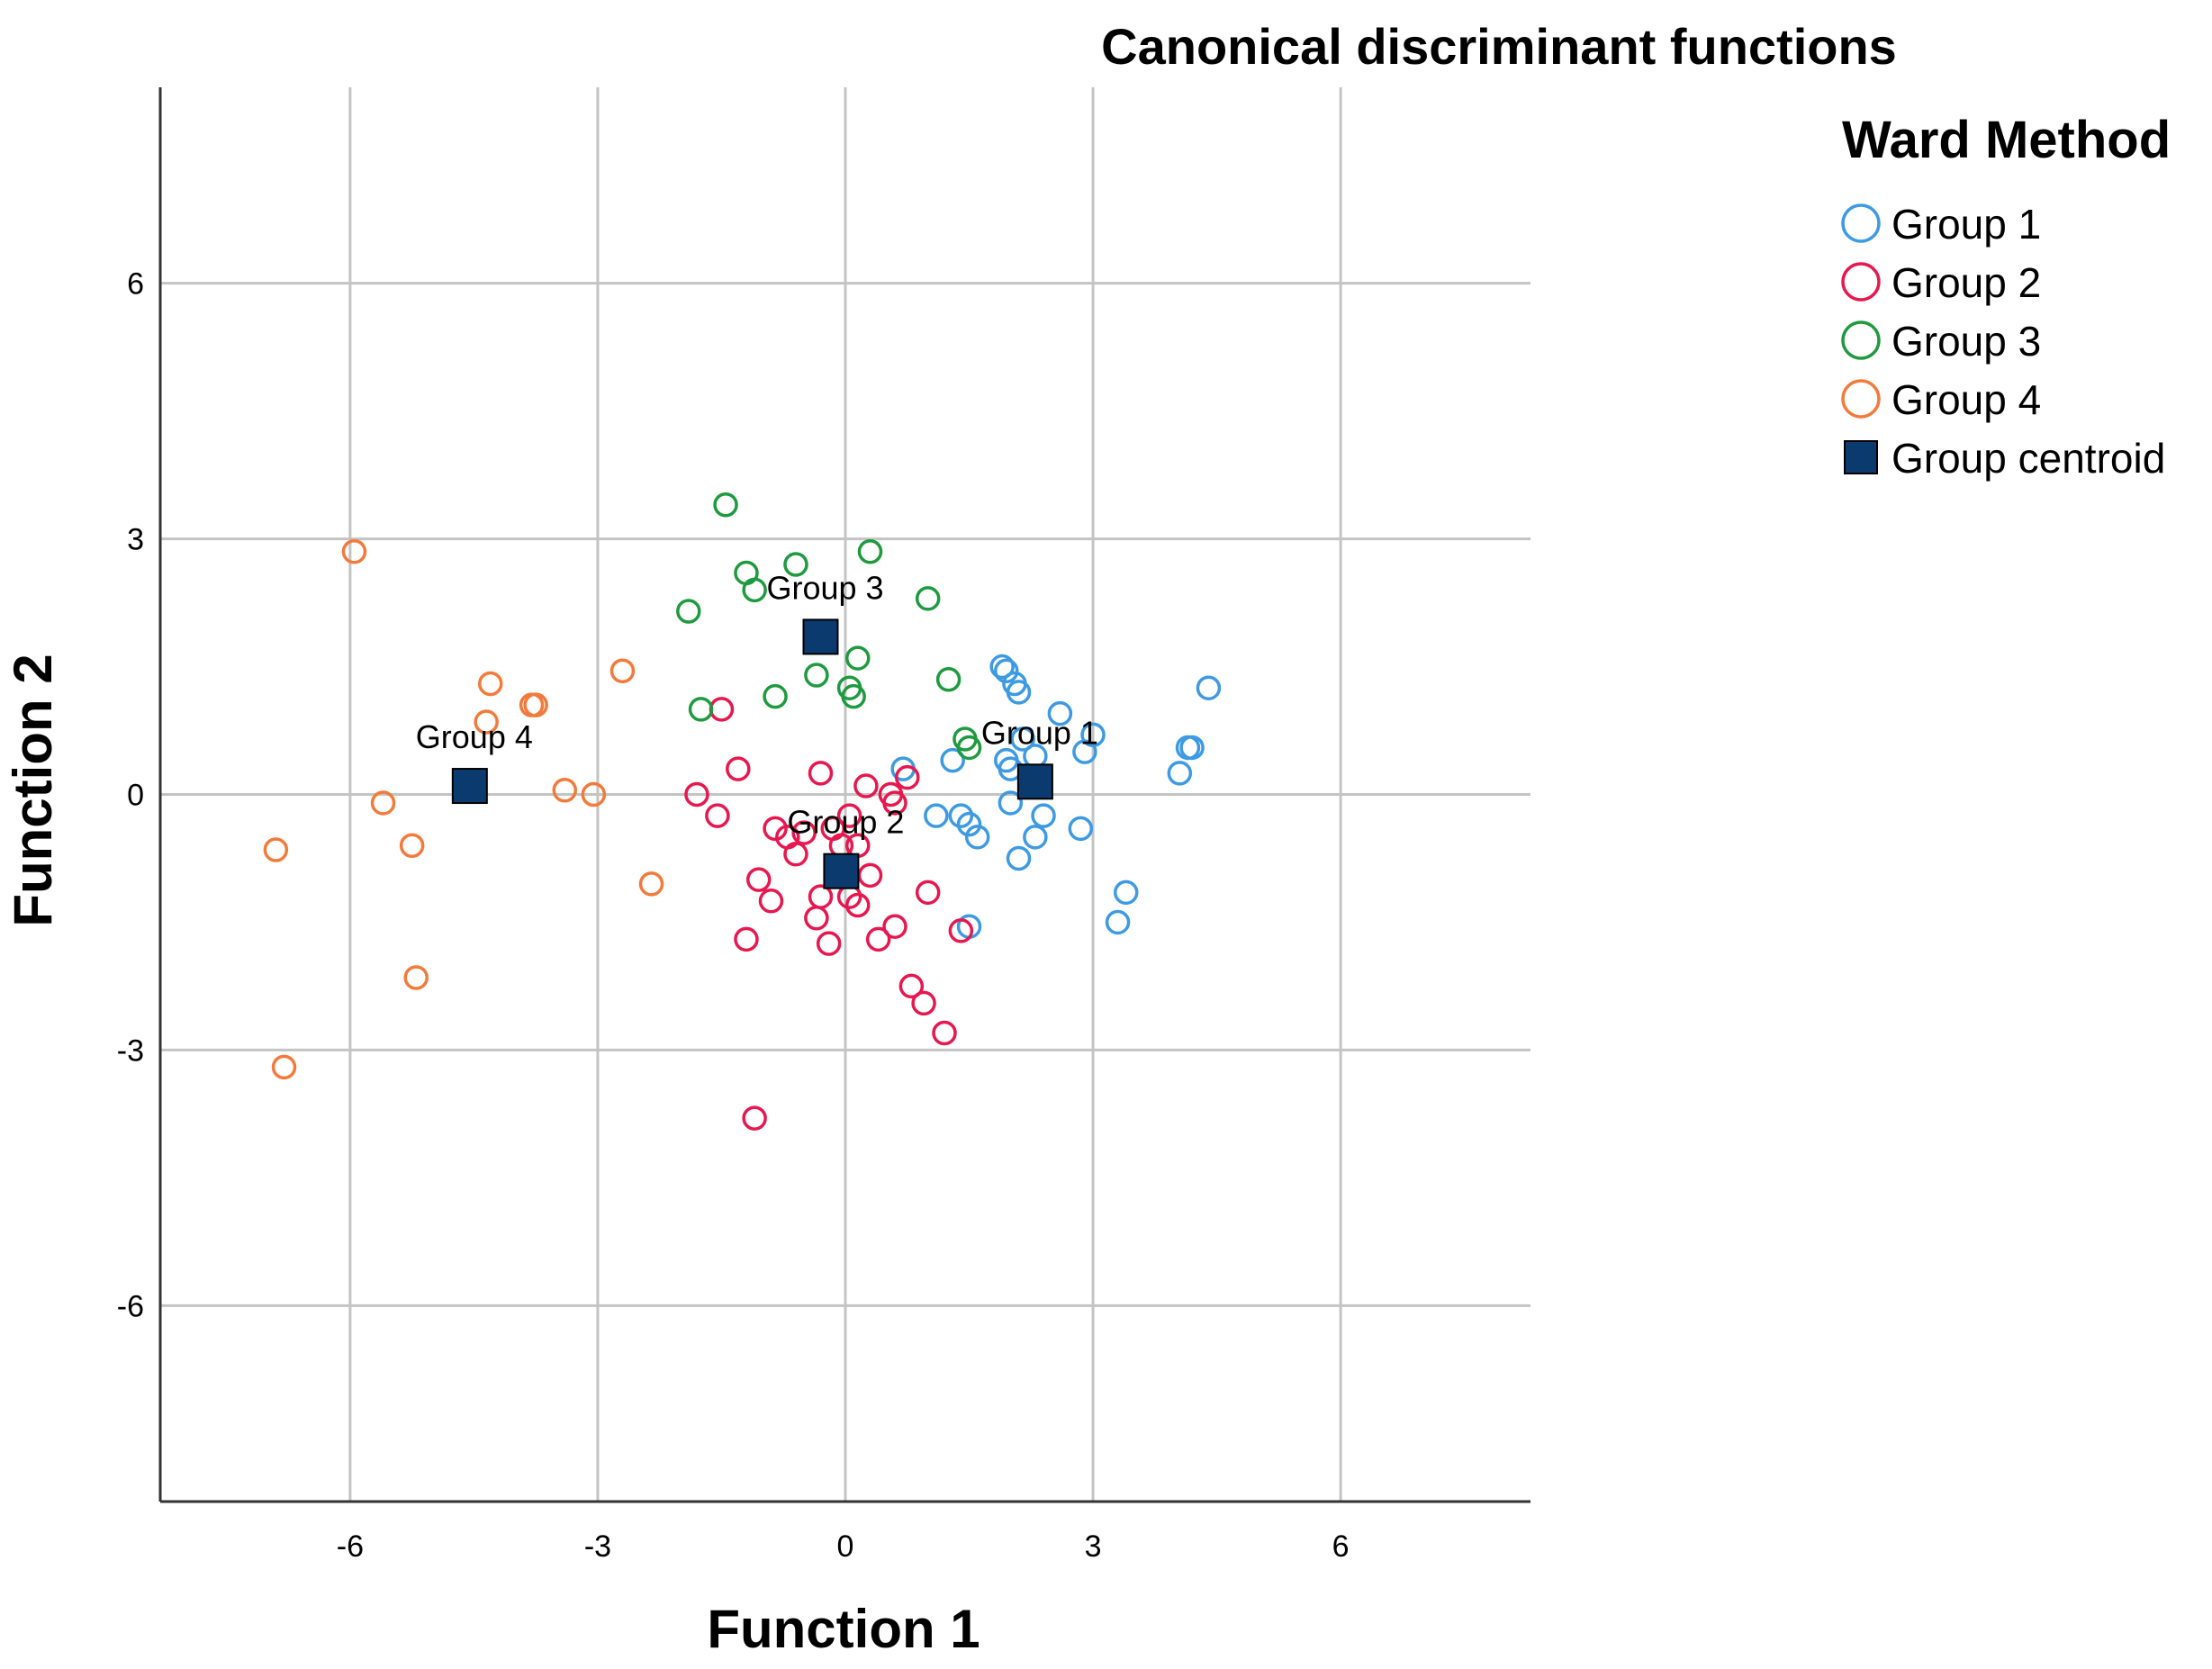 Image resolution: width=2212 pixels, height=1669 pixels. I want to click on centroid-label: Group 2, so click(845, 822).